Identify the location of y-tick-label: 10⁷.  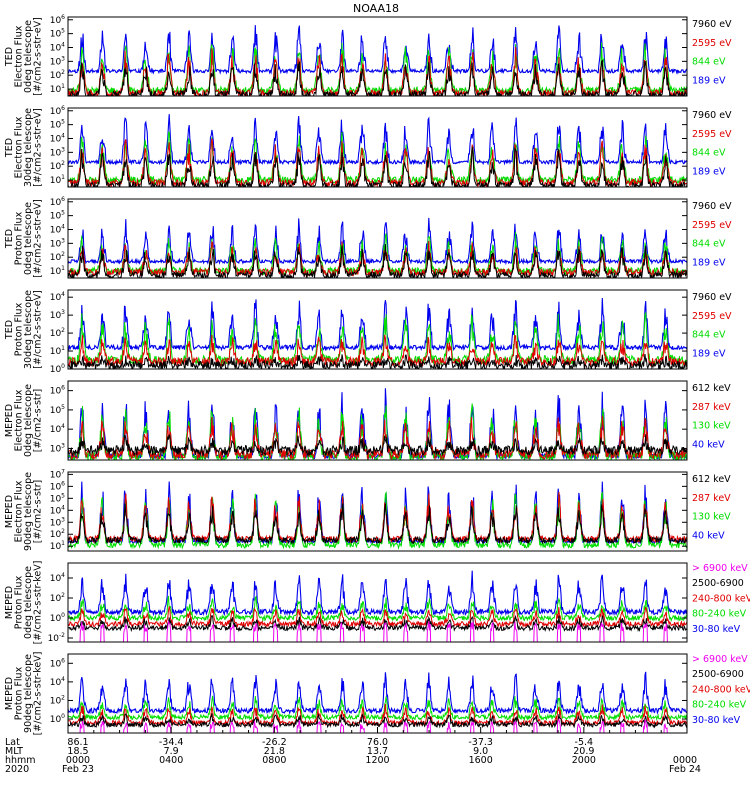
(57, 474).